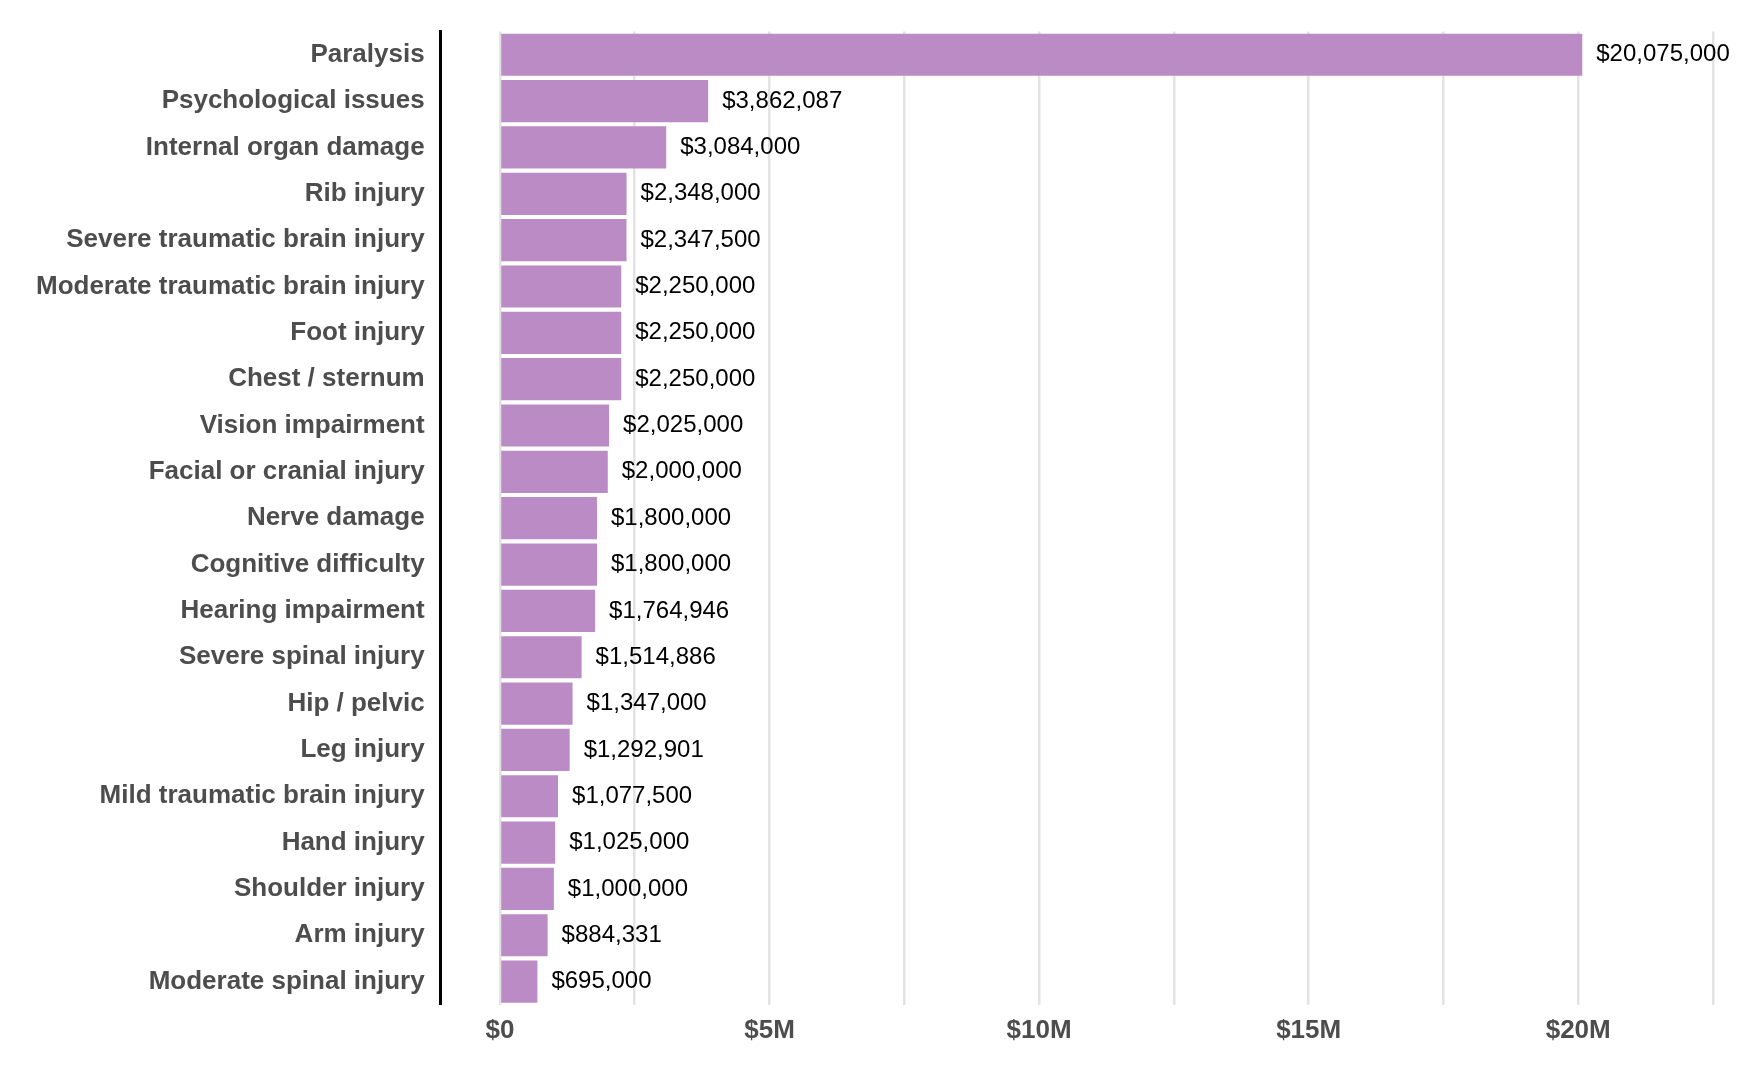 This screenshot has height=1066, width=1763. I want to click on y-tick-label: Moderate traumatic brain injury, so click(230, 284).